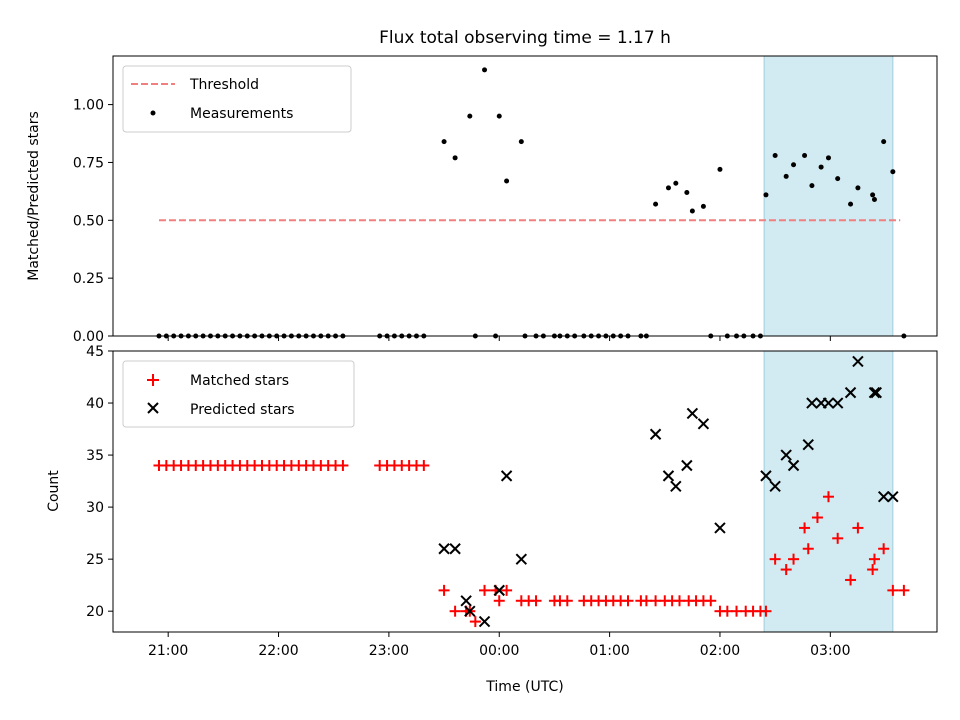 Image resolution: width=960 pixels, height=720 pixels. I want to click on x-tick-label: 23:00, so click(389, 651).